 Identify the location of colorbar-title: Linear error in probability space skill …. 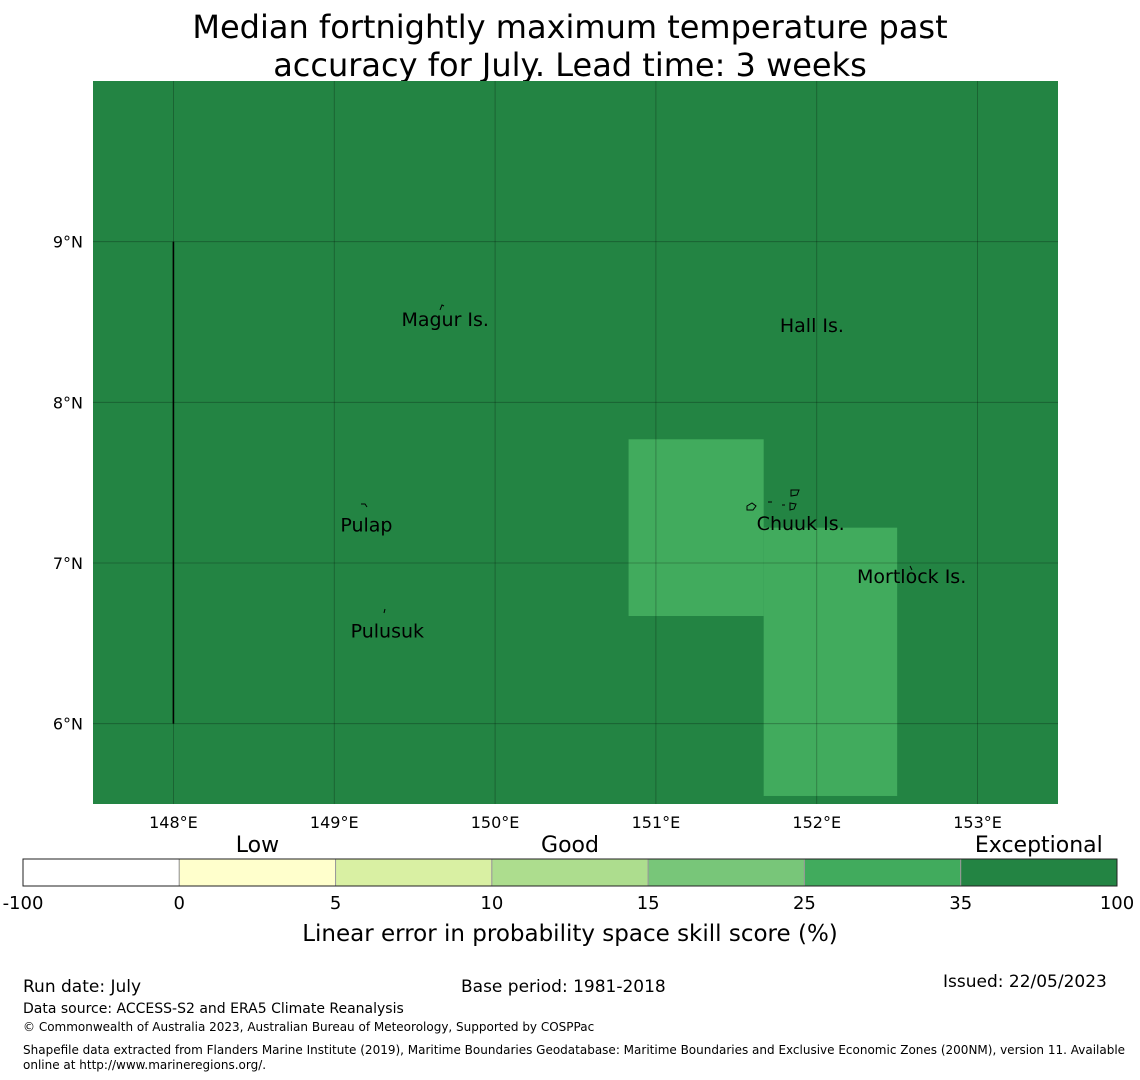
(570, 934).